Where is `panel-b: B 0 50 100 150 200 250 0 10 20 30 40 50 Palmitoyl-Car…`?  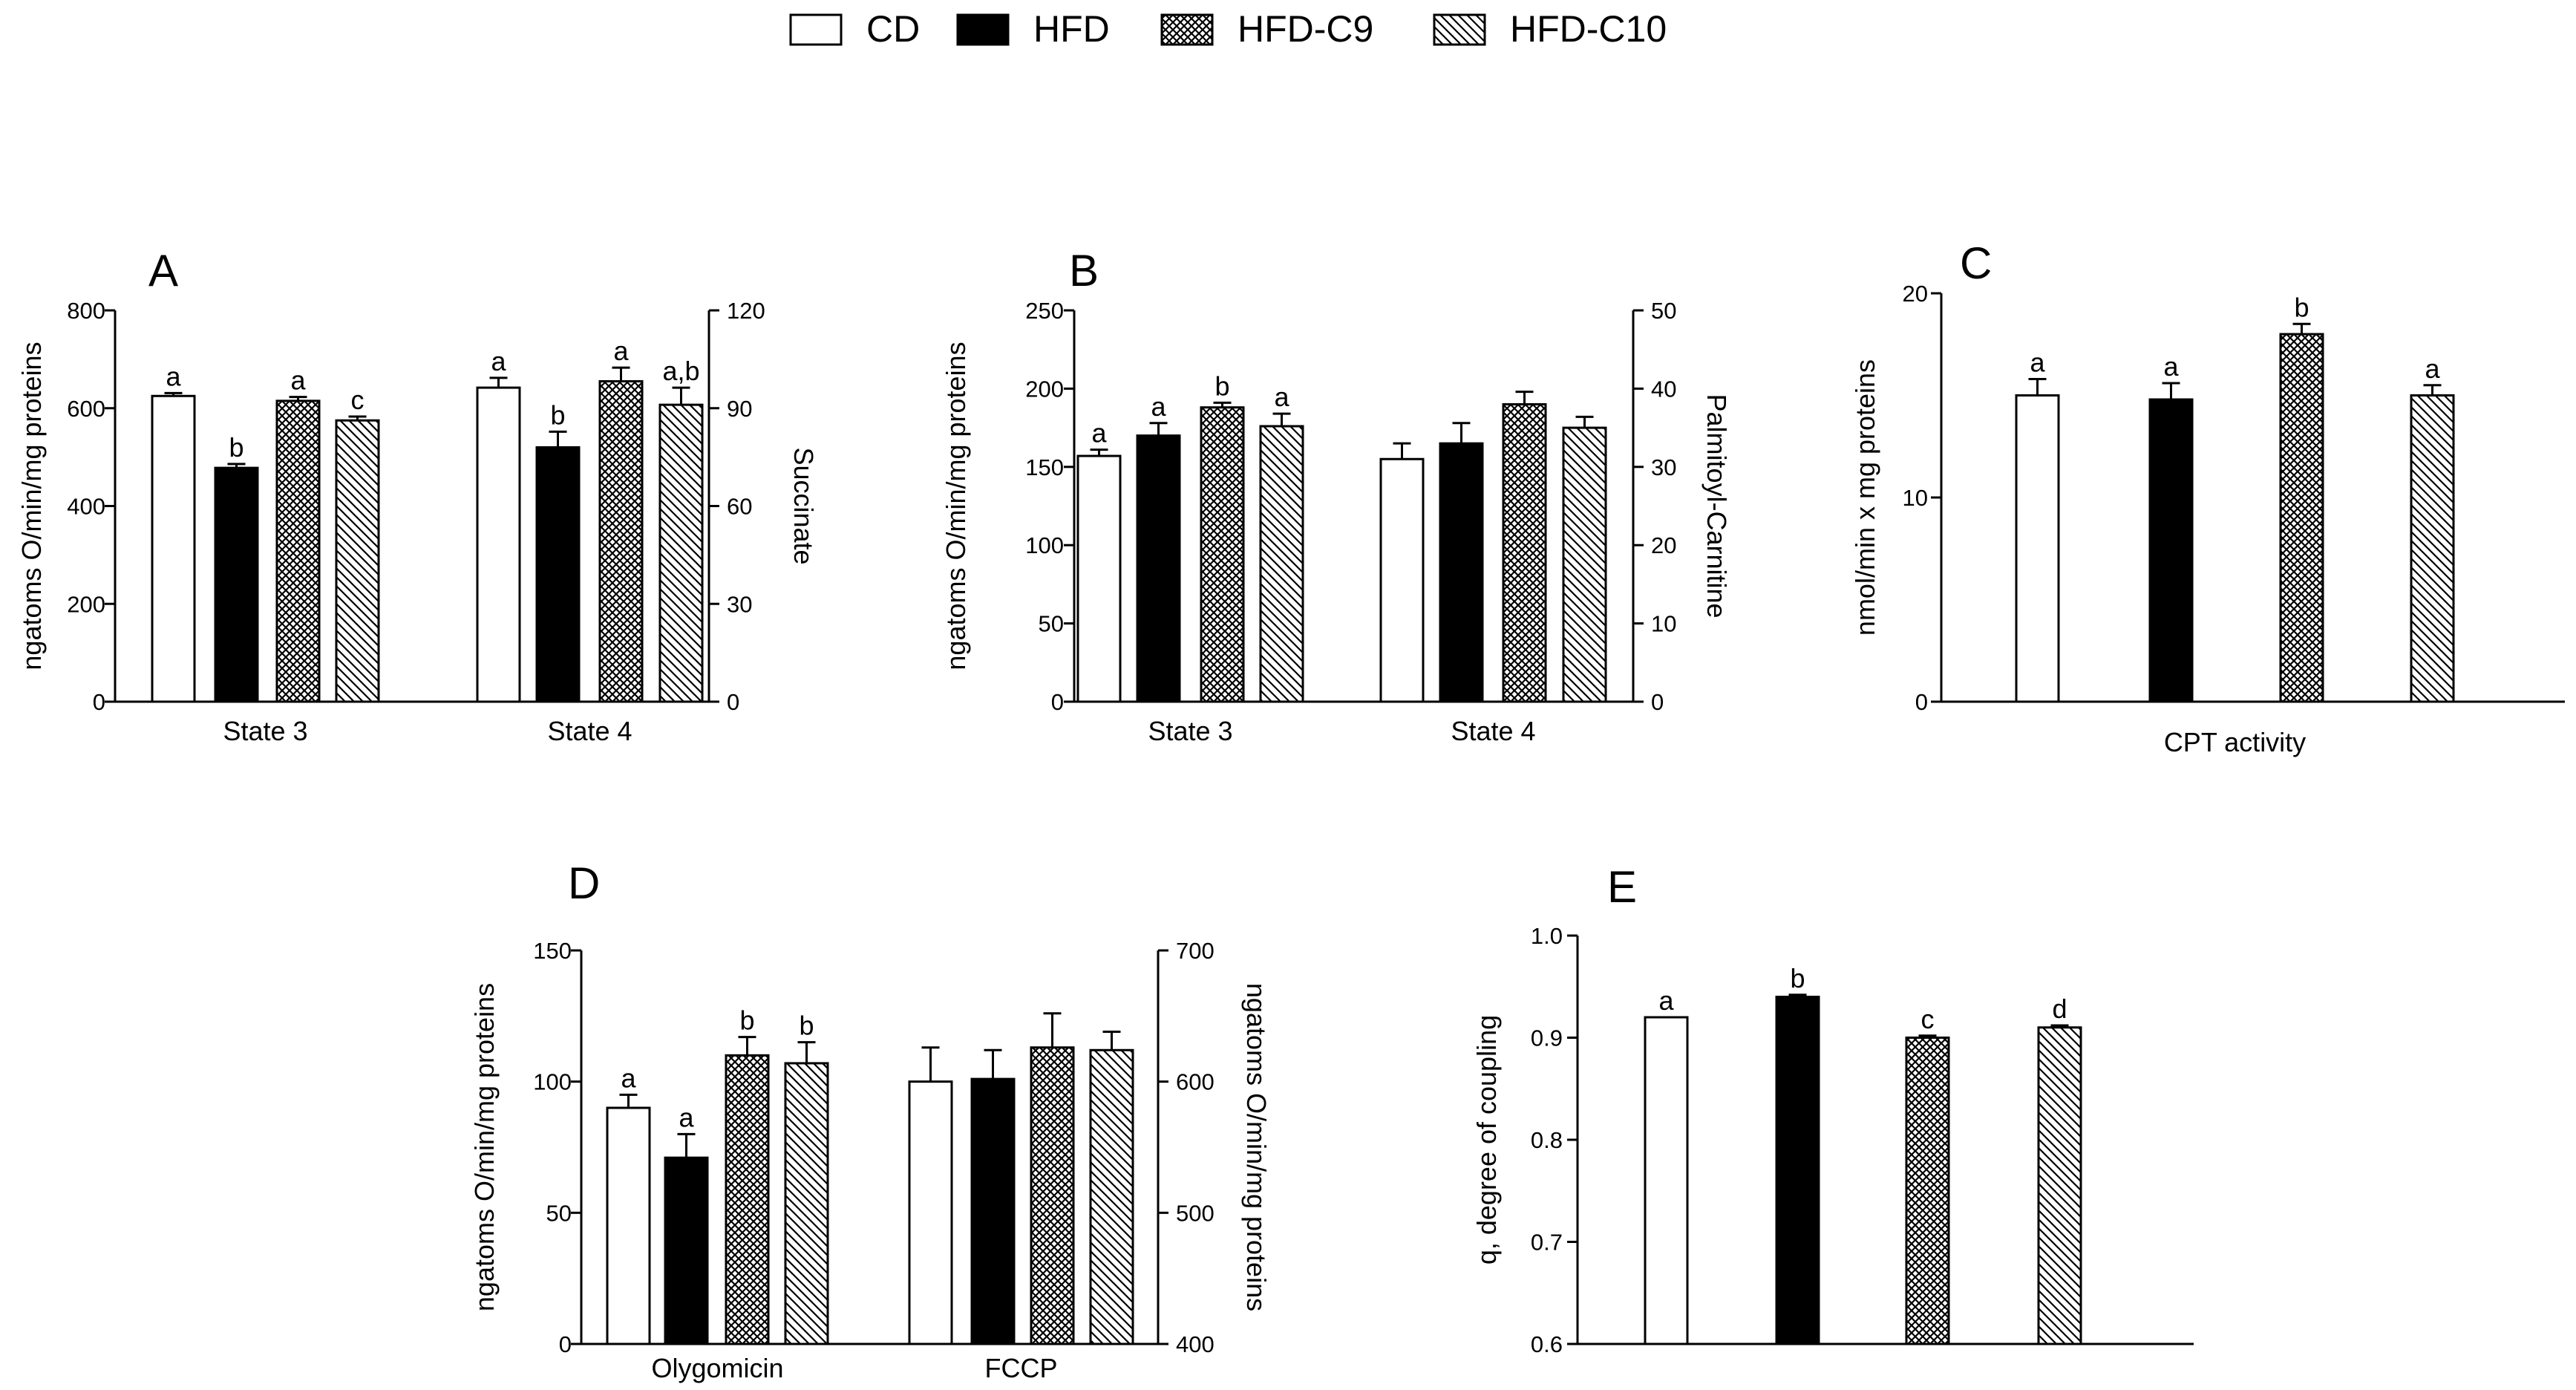
panel-b: B 0 50 100 150 200 250 0 10 20 30 40 50 Palmitoyl-Car… is located at coordinates (1336, 496).